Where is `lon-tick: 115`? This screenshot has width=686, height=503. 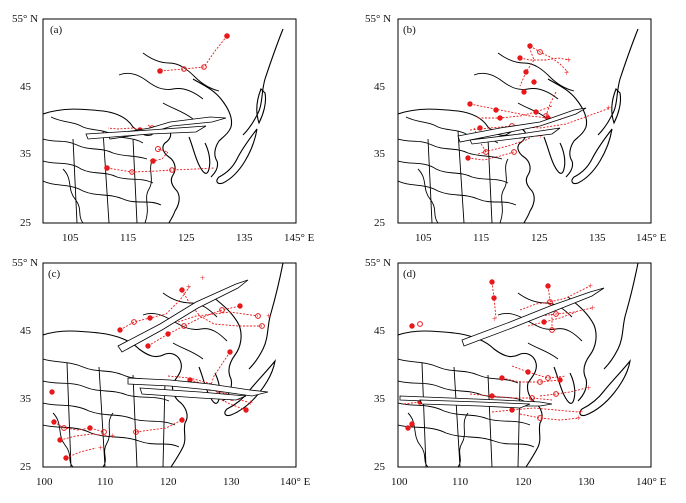
lon-tick: 115 is located at coordinates (481, 238).